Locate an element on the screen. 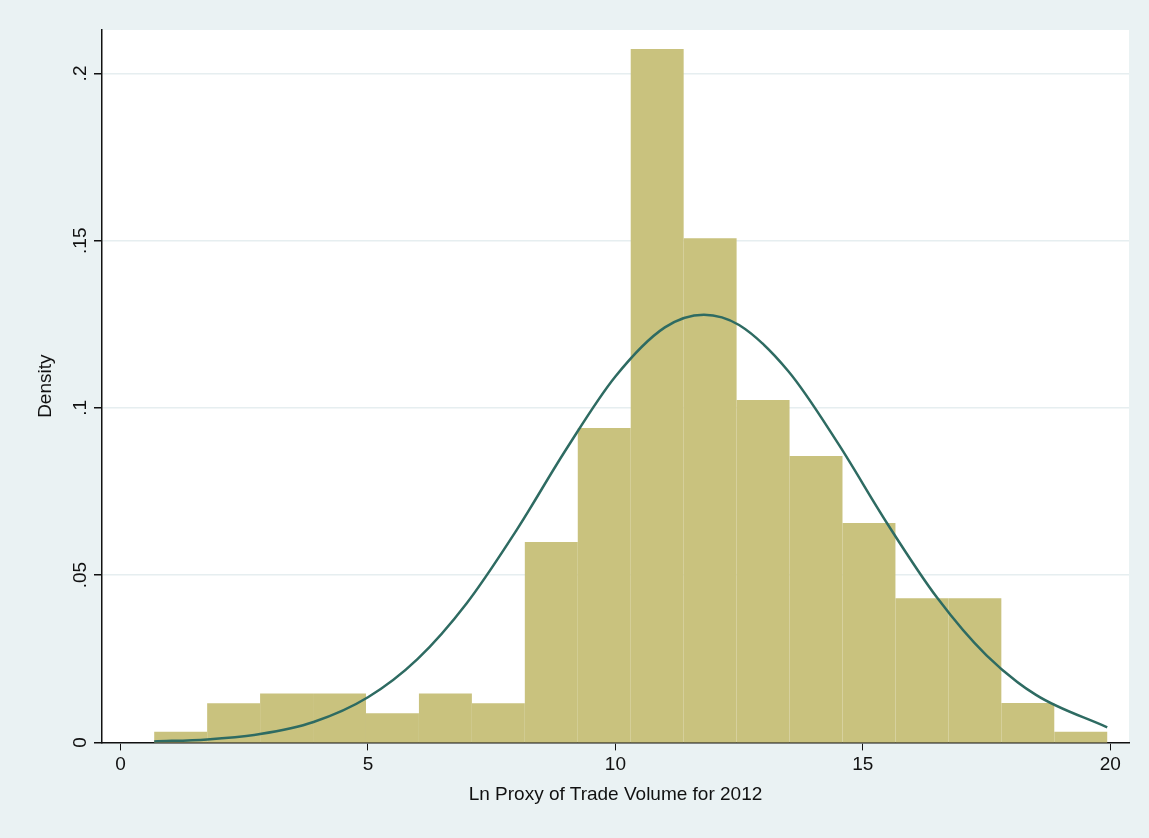 The width and height of the screenshot is (1149, 838). x-tick-label: 20 is located at coordinates (1110, 764).